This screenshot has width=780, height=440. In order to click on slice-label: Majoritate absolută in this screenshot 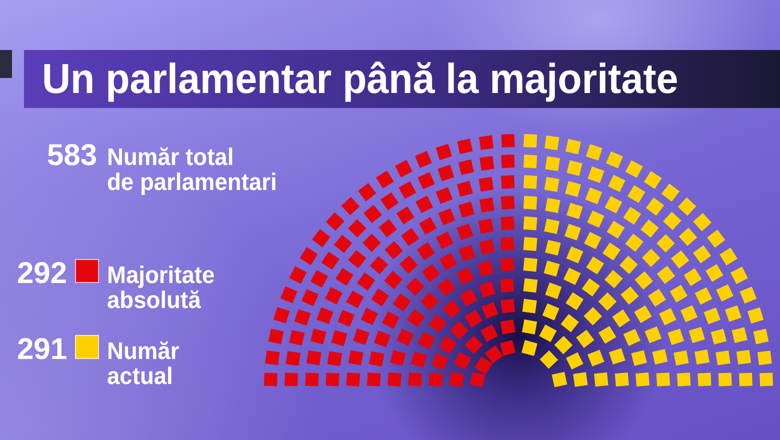, I will do `click(161, 288)`.